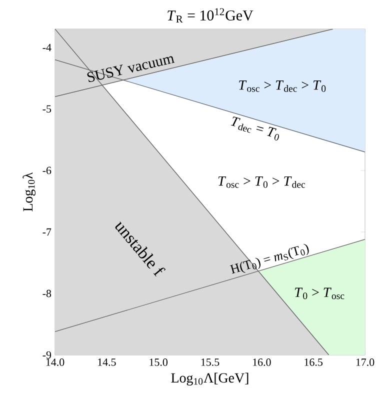  What do you see at coordinates (107, 362) in the screenshot?
I see `x-tick-label: 14.5` at bounding box center [107, 362].